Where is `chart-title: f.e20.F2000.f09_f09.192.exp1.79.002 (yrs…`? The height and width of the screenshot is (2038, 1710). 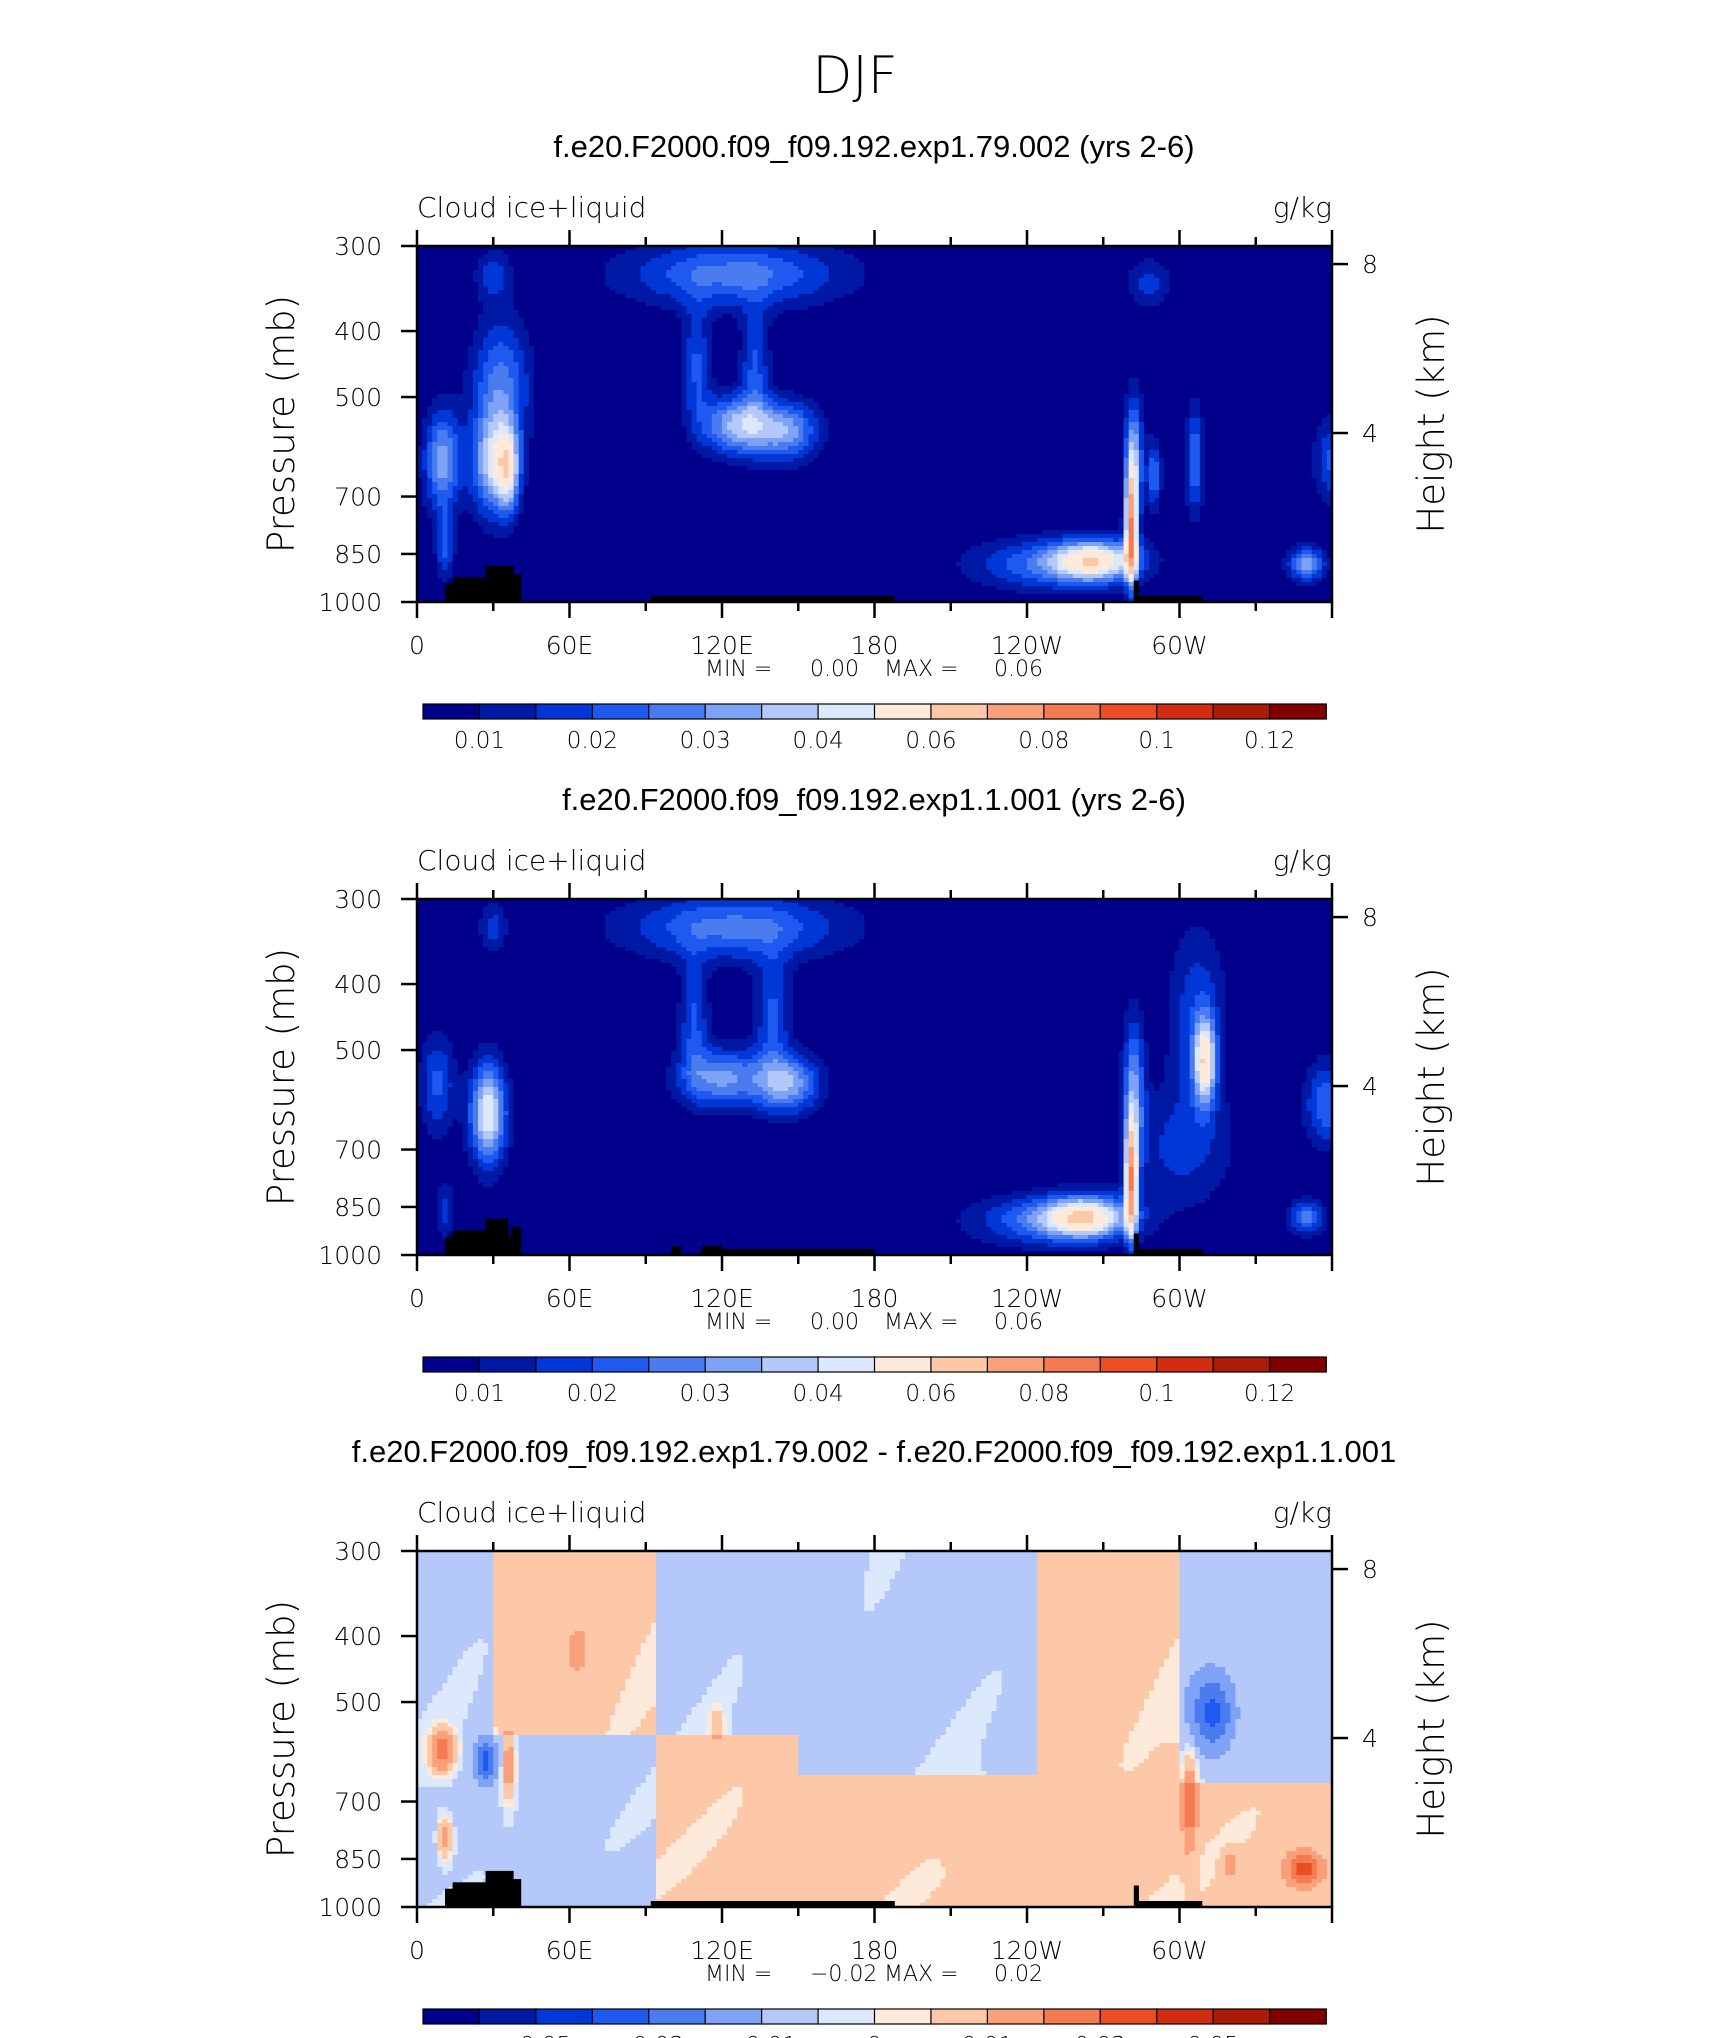 chart-title: f.e20.F2000.f09_f09.192.exp1.79.002 (yrs… is located at coordinates (873, 146).